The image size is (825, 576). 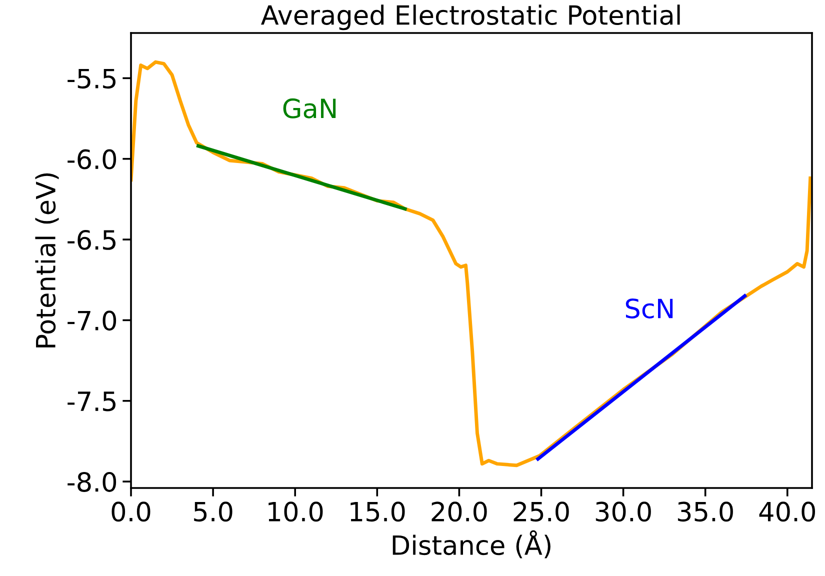 I want to click on y-tick-label: -7.0, so click(x=92, y=320).